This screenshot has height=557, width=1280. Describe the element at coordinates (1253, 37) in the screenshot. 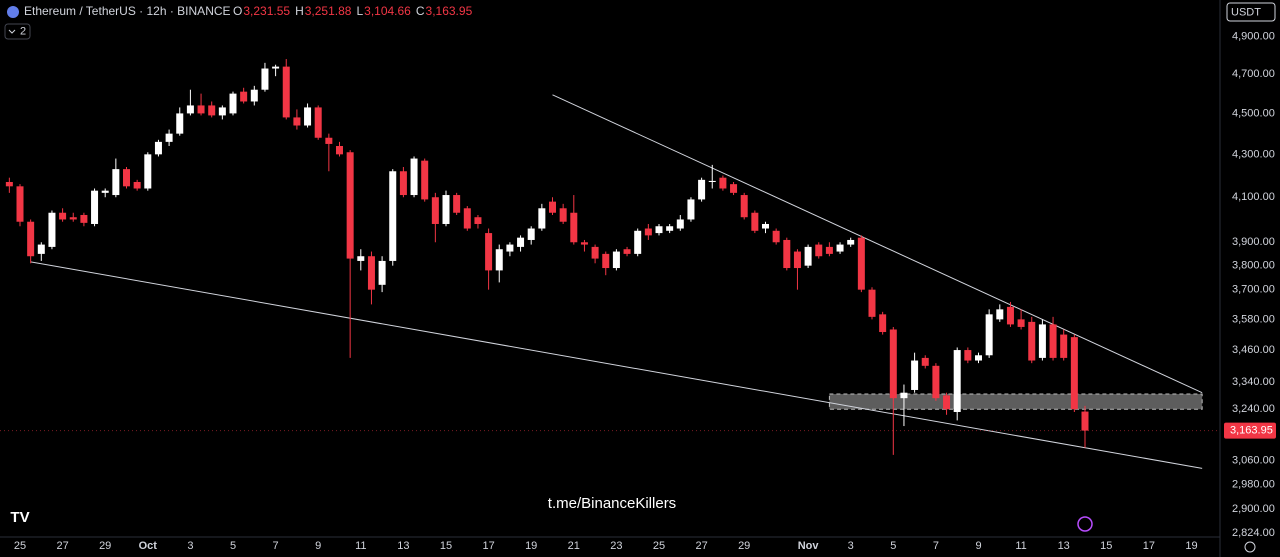

I see `y-tick-label: 4,900.00` at that location.